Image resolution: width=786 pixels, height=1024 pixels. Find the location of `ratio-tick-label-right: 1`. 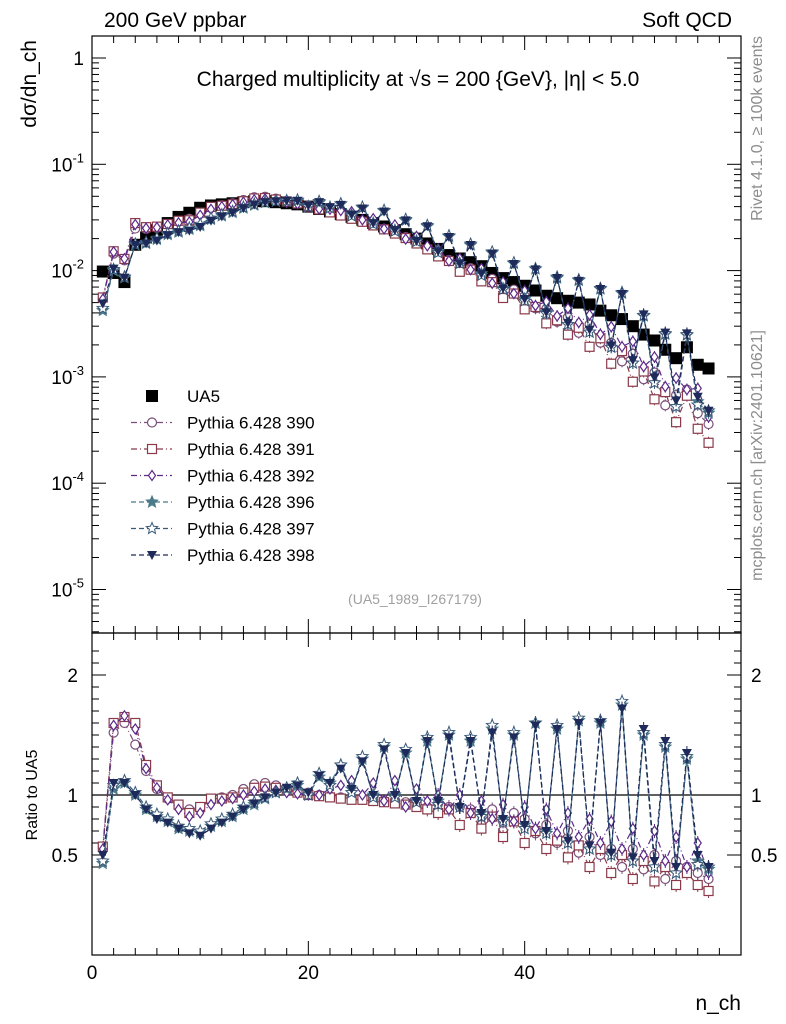

ratio-tick-label-right: 1 is located at coordinates (756, 796).